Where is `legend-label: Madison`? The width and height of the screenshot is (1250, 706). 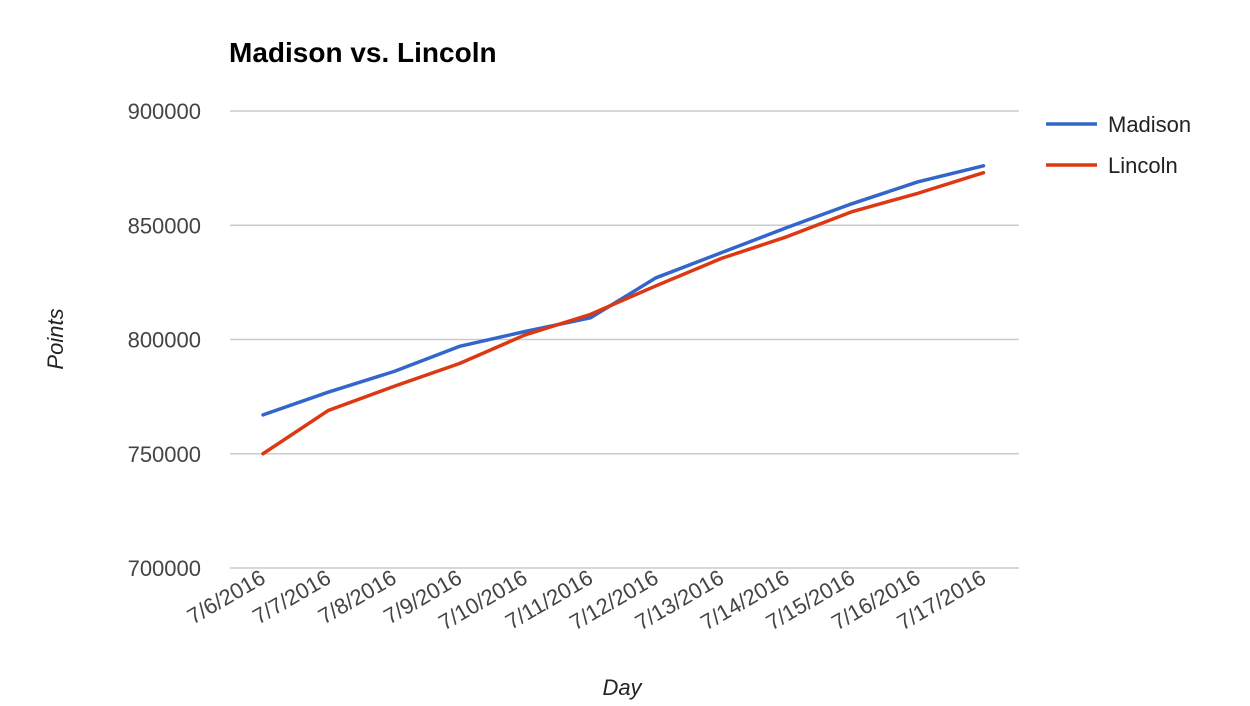 legend-label: Madison is located at coordinates (1149, 124).